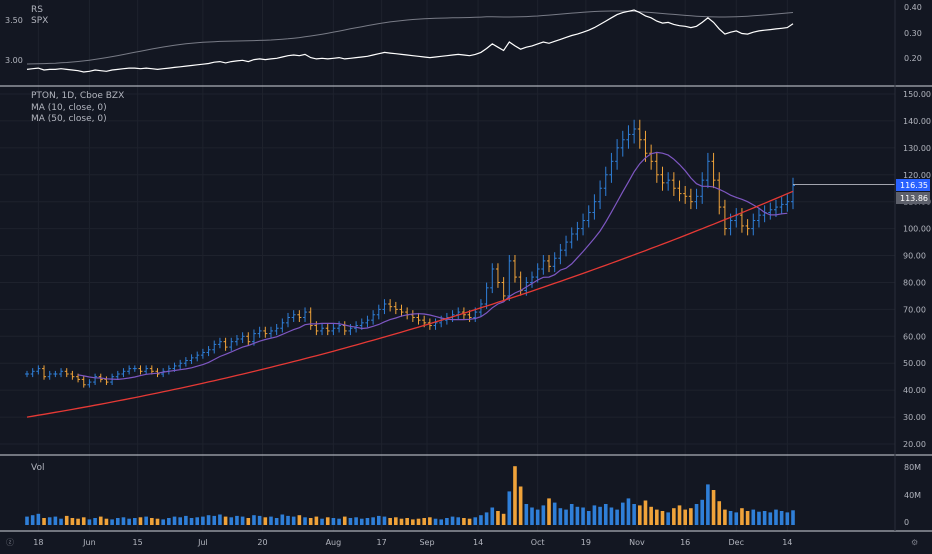  I want to click on time-tick-label: 16, so click(685, 542).